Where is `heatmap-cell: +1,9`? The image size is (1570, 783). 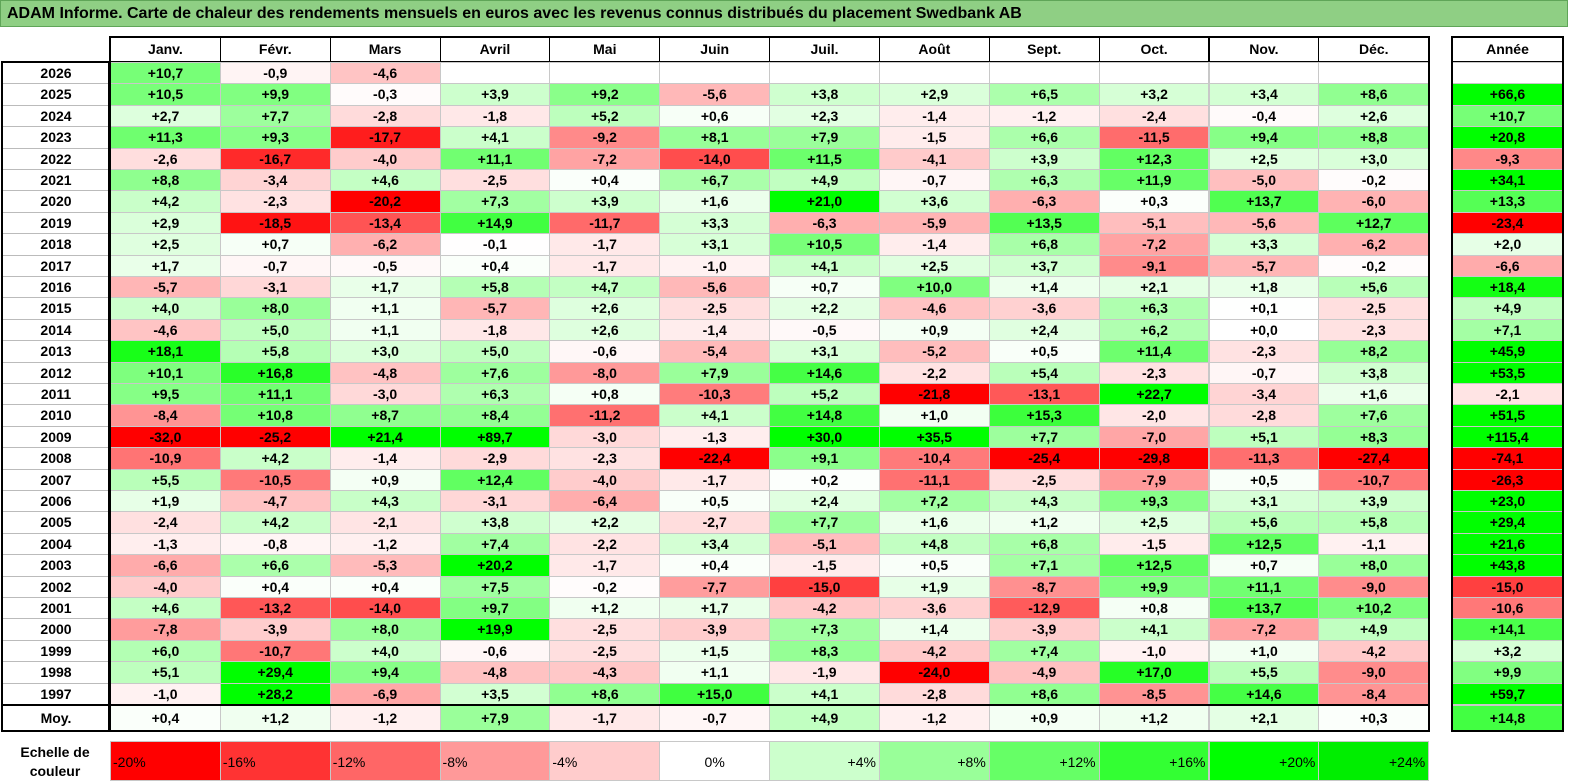
heatmap-cell: +1,9 is located at coordinates (934, 586).